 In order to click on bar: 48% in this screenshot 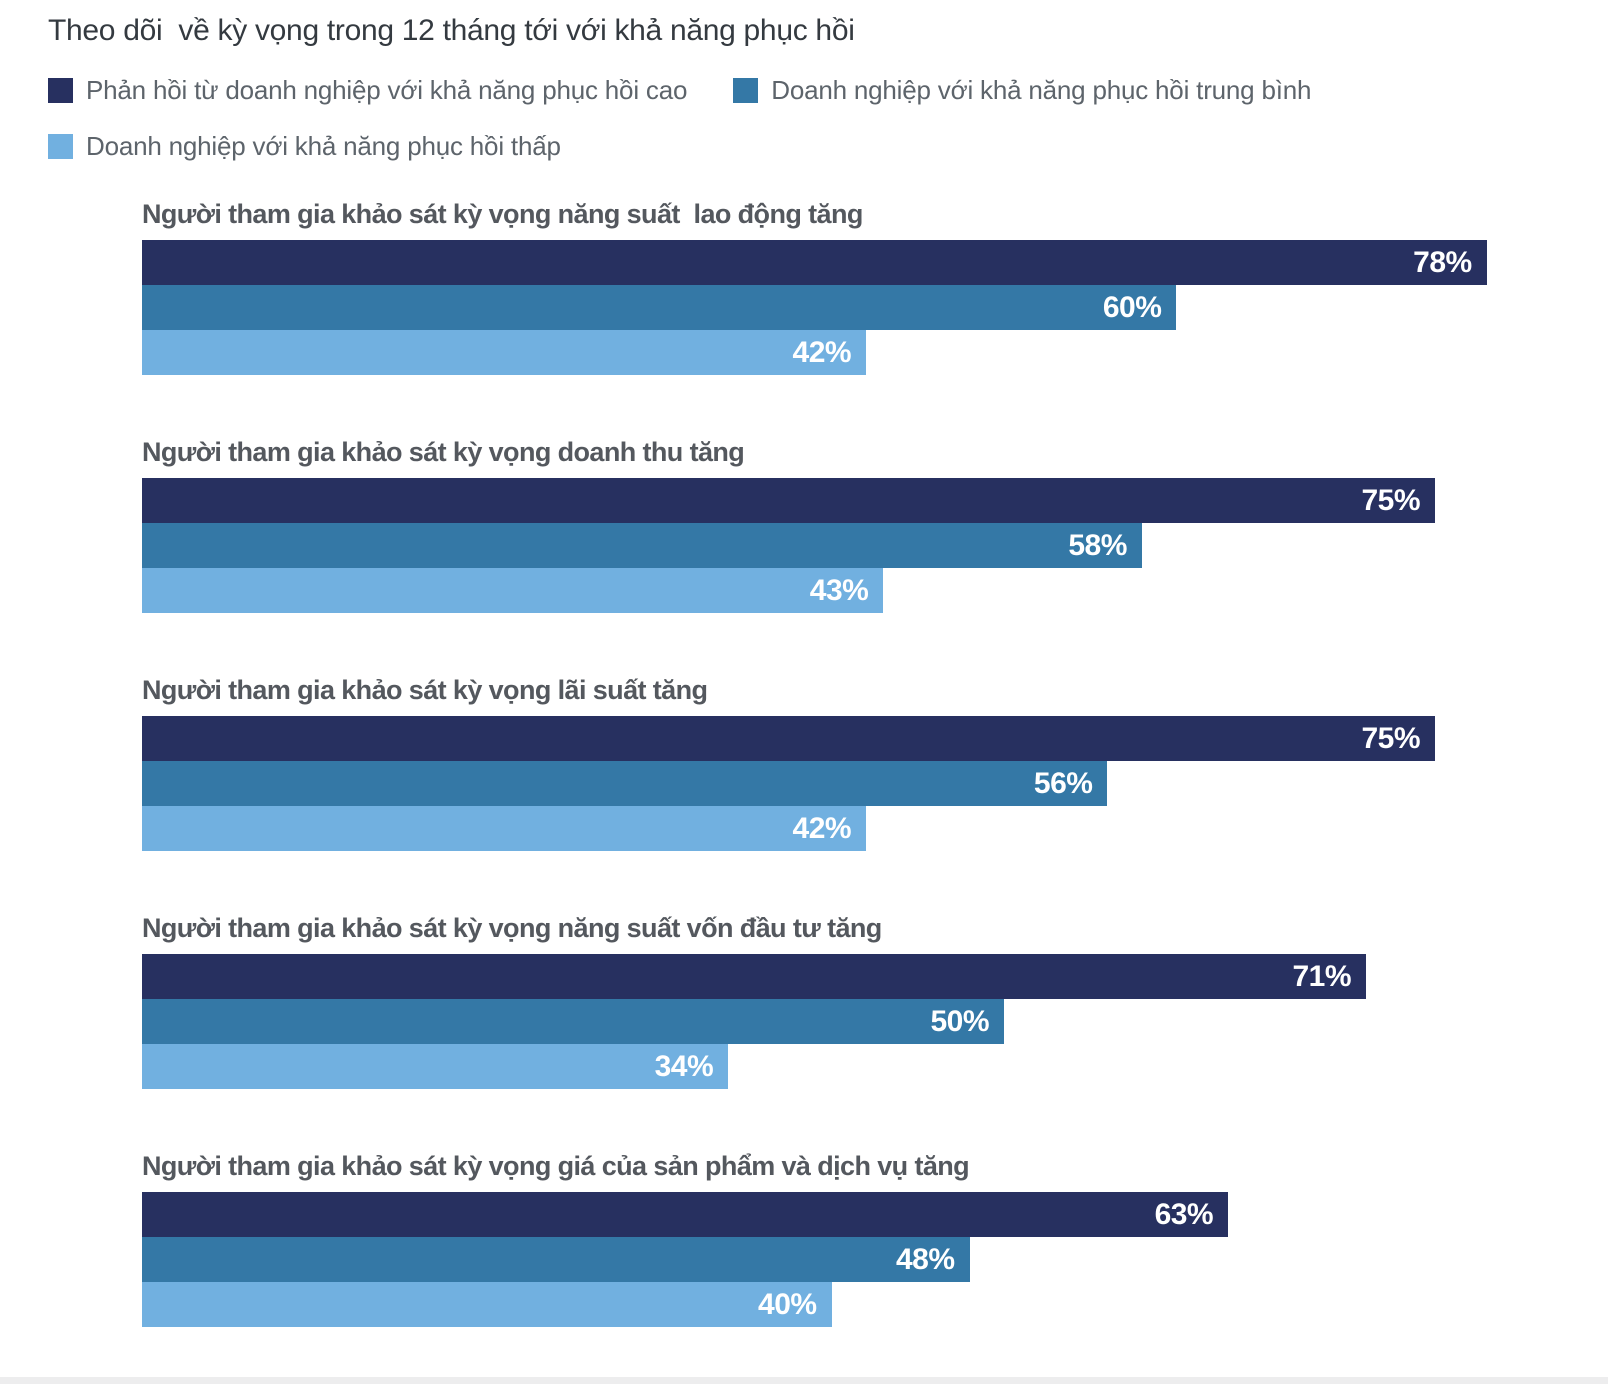, I will do `click(556, 1259)`.